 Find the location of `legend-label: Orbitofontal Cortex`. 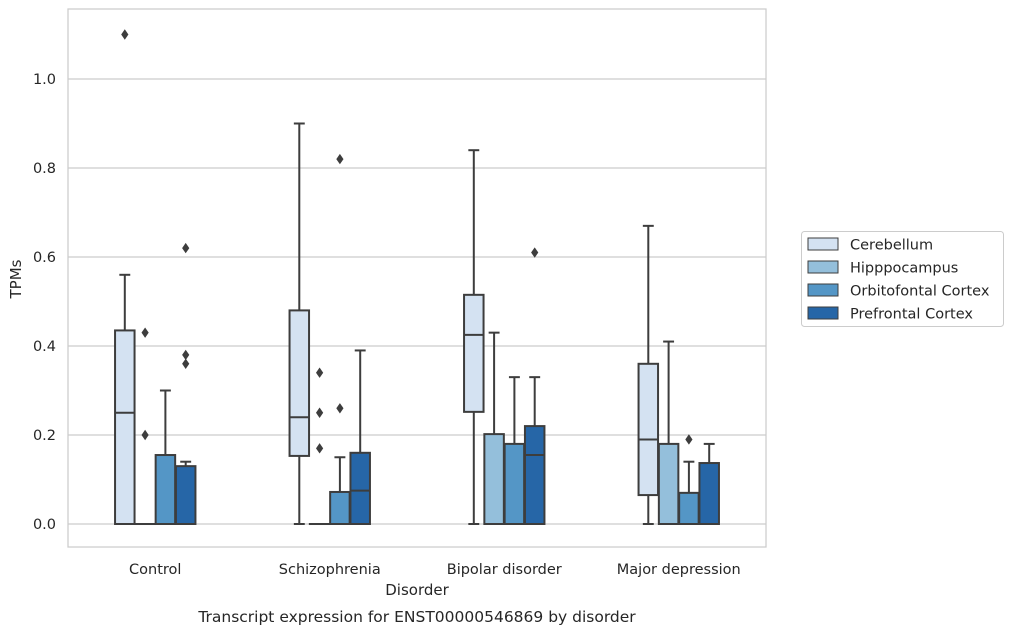

legend-label: Orbitofontal Cortex is located at coordinates (920, 292).